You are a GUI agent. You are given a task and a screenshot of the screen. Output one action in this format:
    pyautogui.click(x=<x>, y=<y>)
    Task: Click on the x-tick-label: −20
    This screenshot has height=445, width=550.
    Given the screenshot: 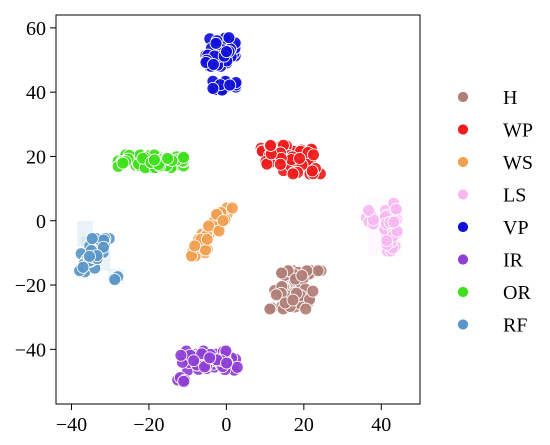 What is the action you would take?
    pyautogui.click(x=148, y=425)
    